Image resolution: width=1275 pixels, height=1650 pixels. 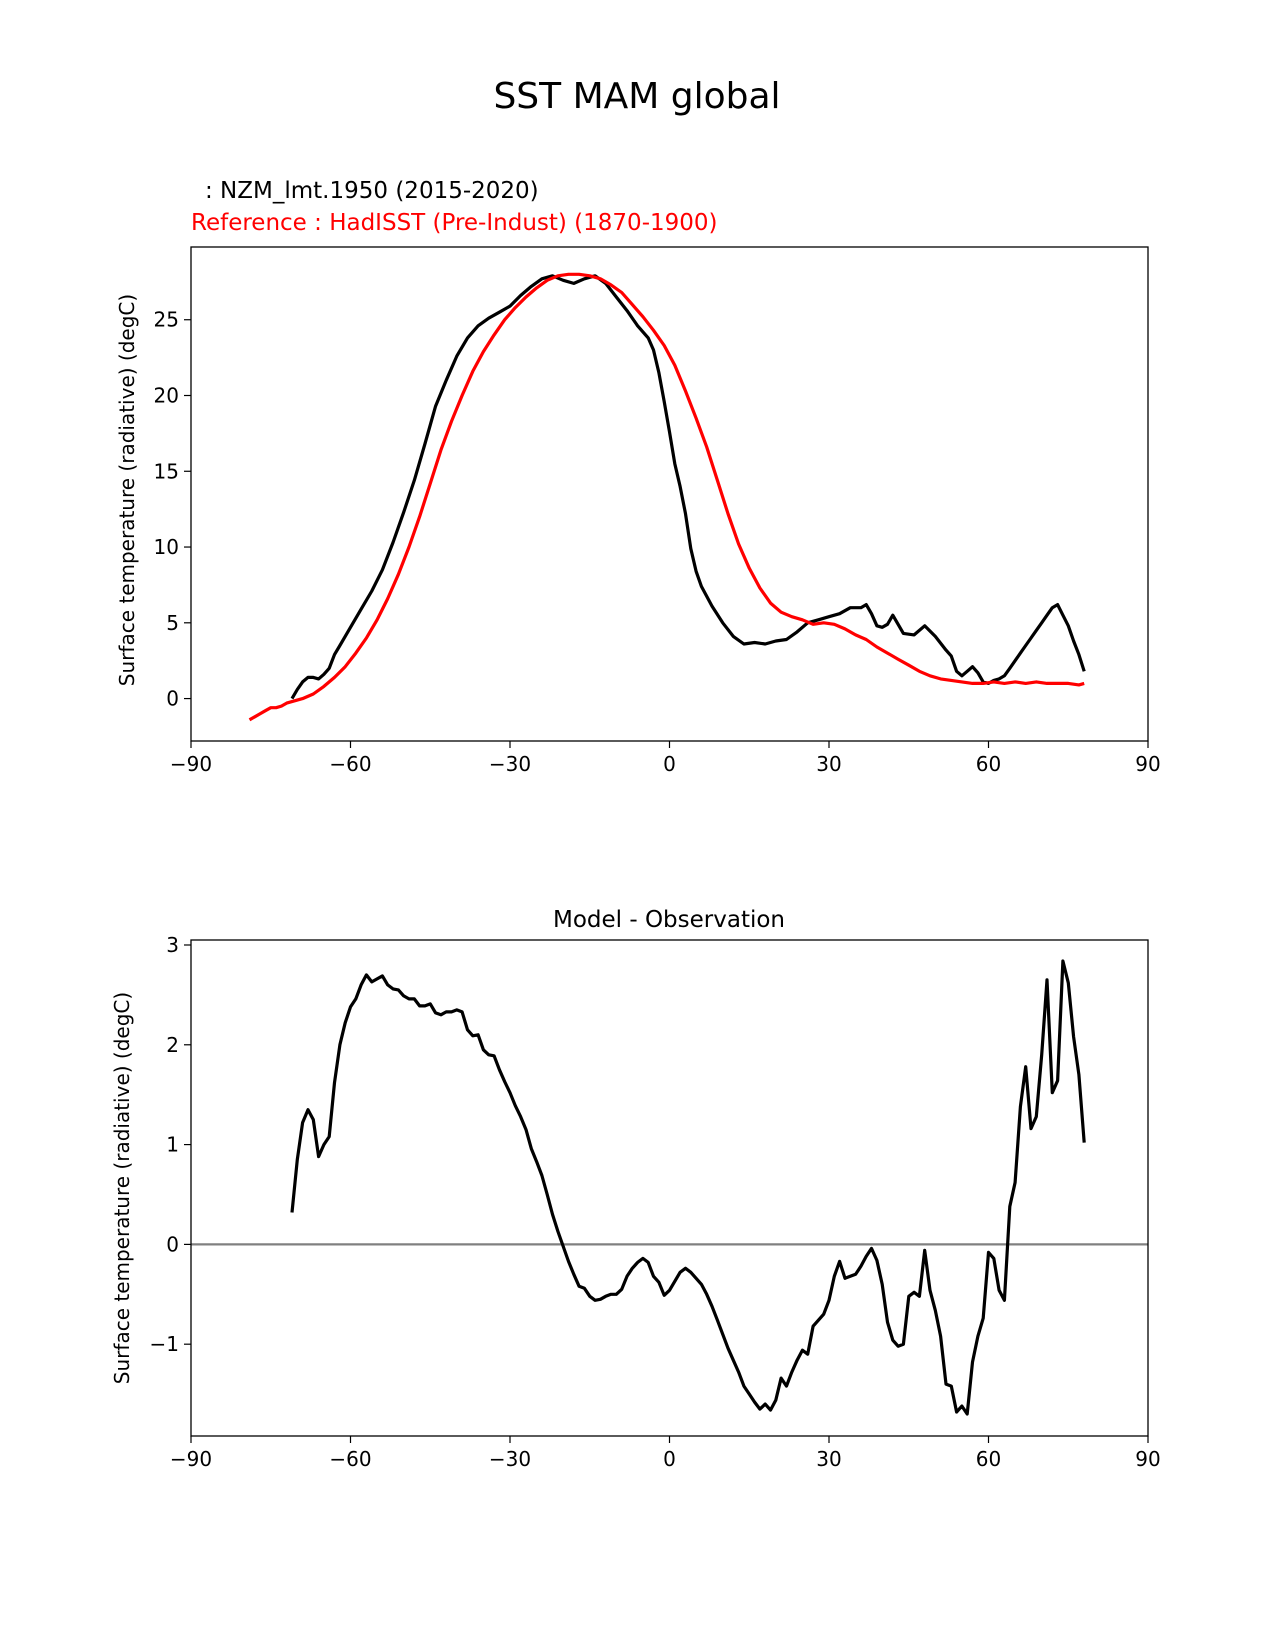 What do you see at coordinates (988, 764) in the screenshot?
I see `top-x-tick-label: 60` at bounding box center [988, 764].